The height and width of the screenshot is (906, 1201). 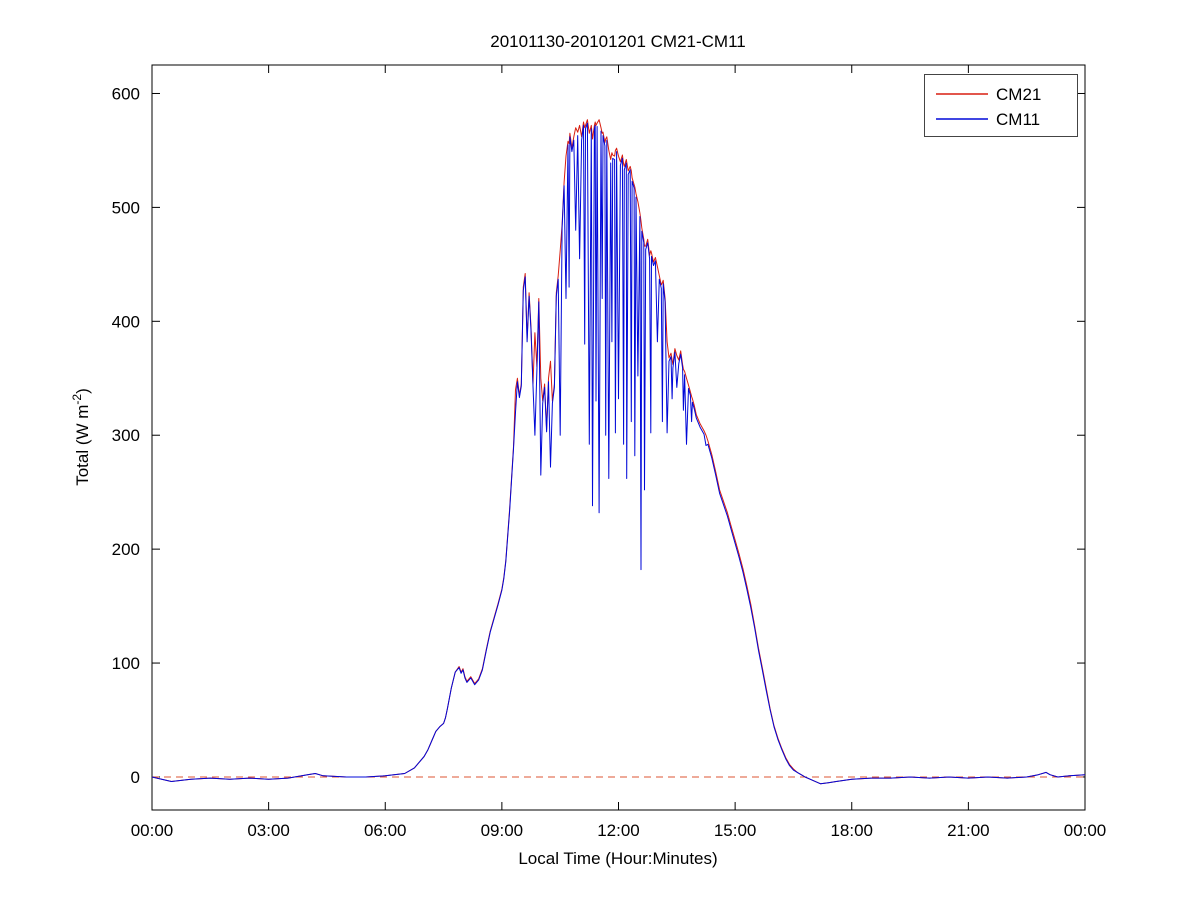 I want to click on x-tick-label: 06:00, so click(x=385, y=830).